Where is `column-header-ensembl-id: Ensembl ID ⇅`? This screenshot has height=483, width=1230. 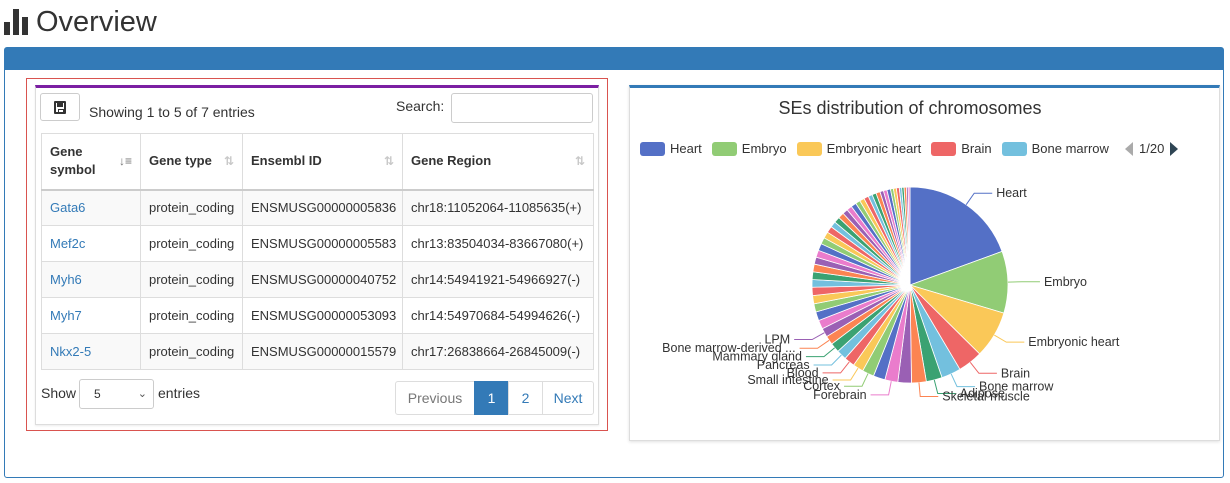 column-header-ensembl-id: Ensembl ID ⇅ is located at coordinates (322, 162).